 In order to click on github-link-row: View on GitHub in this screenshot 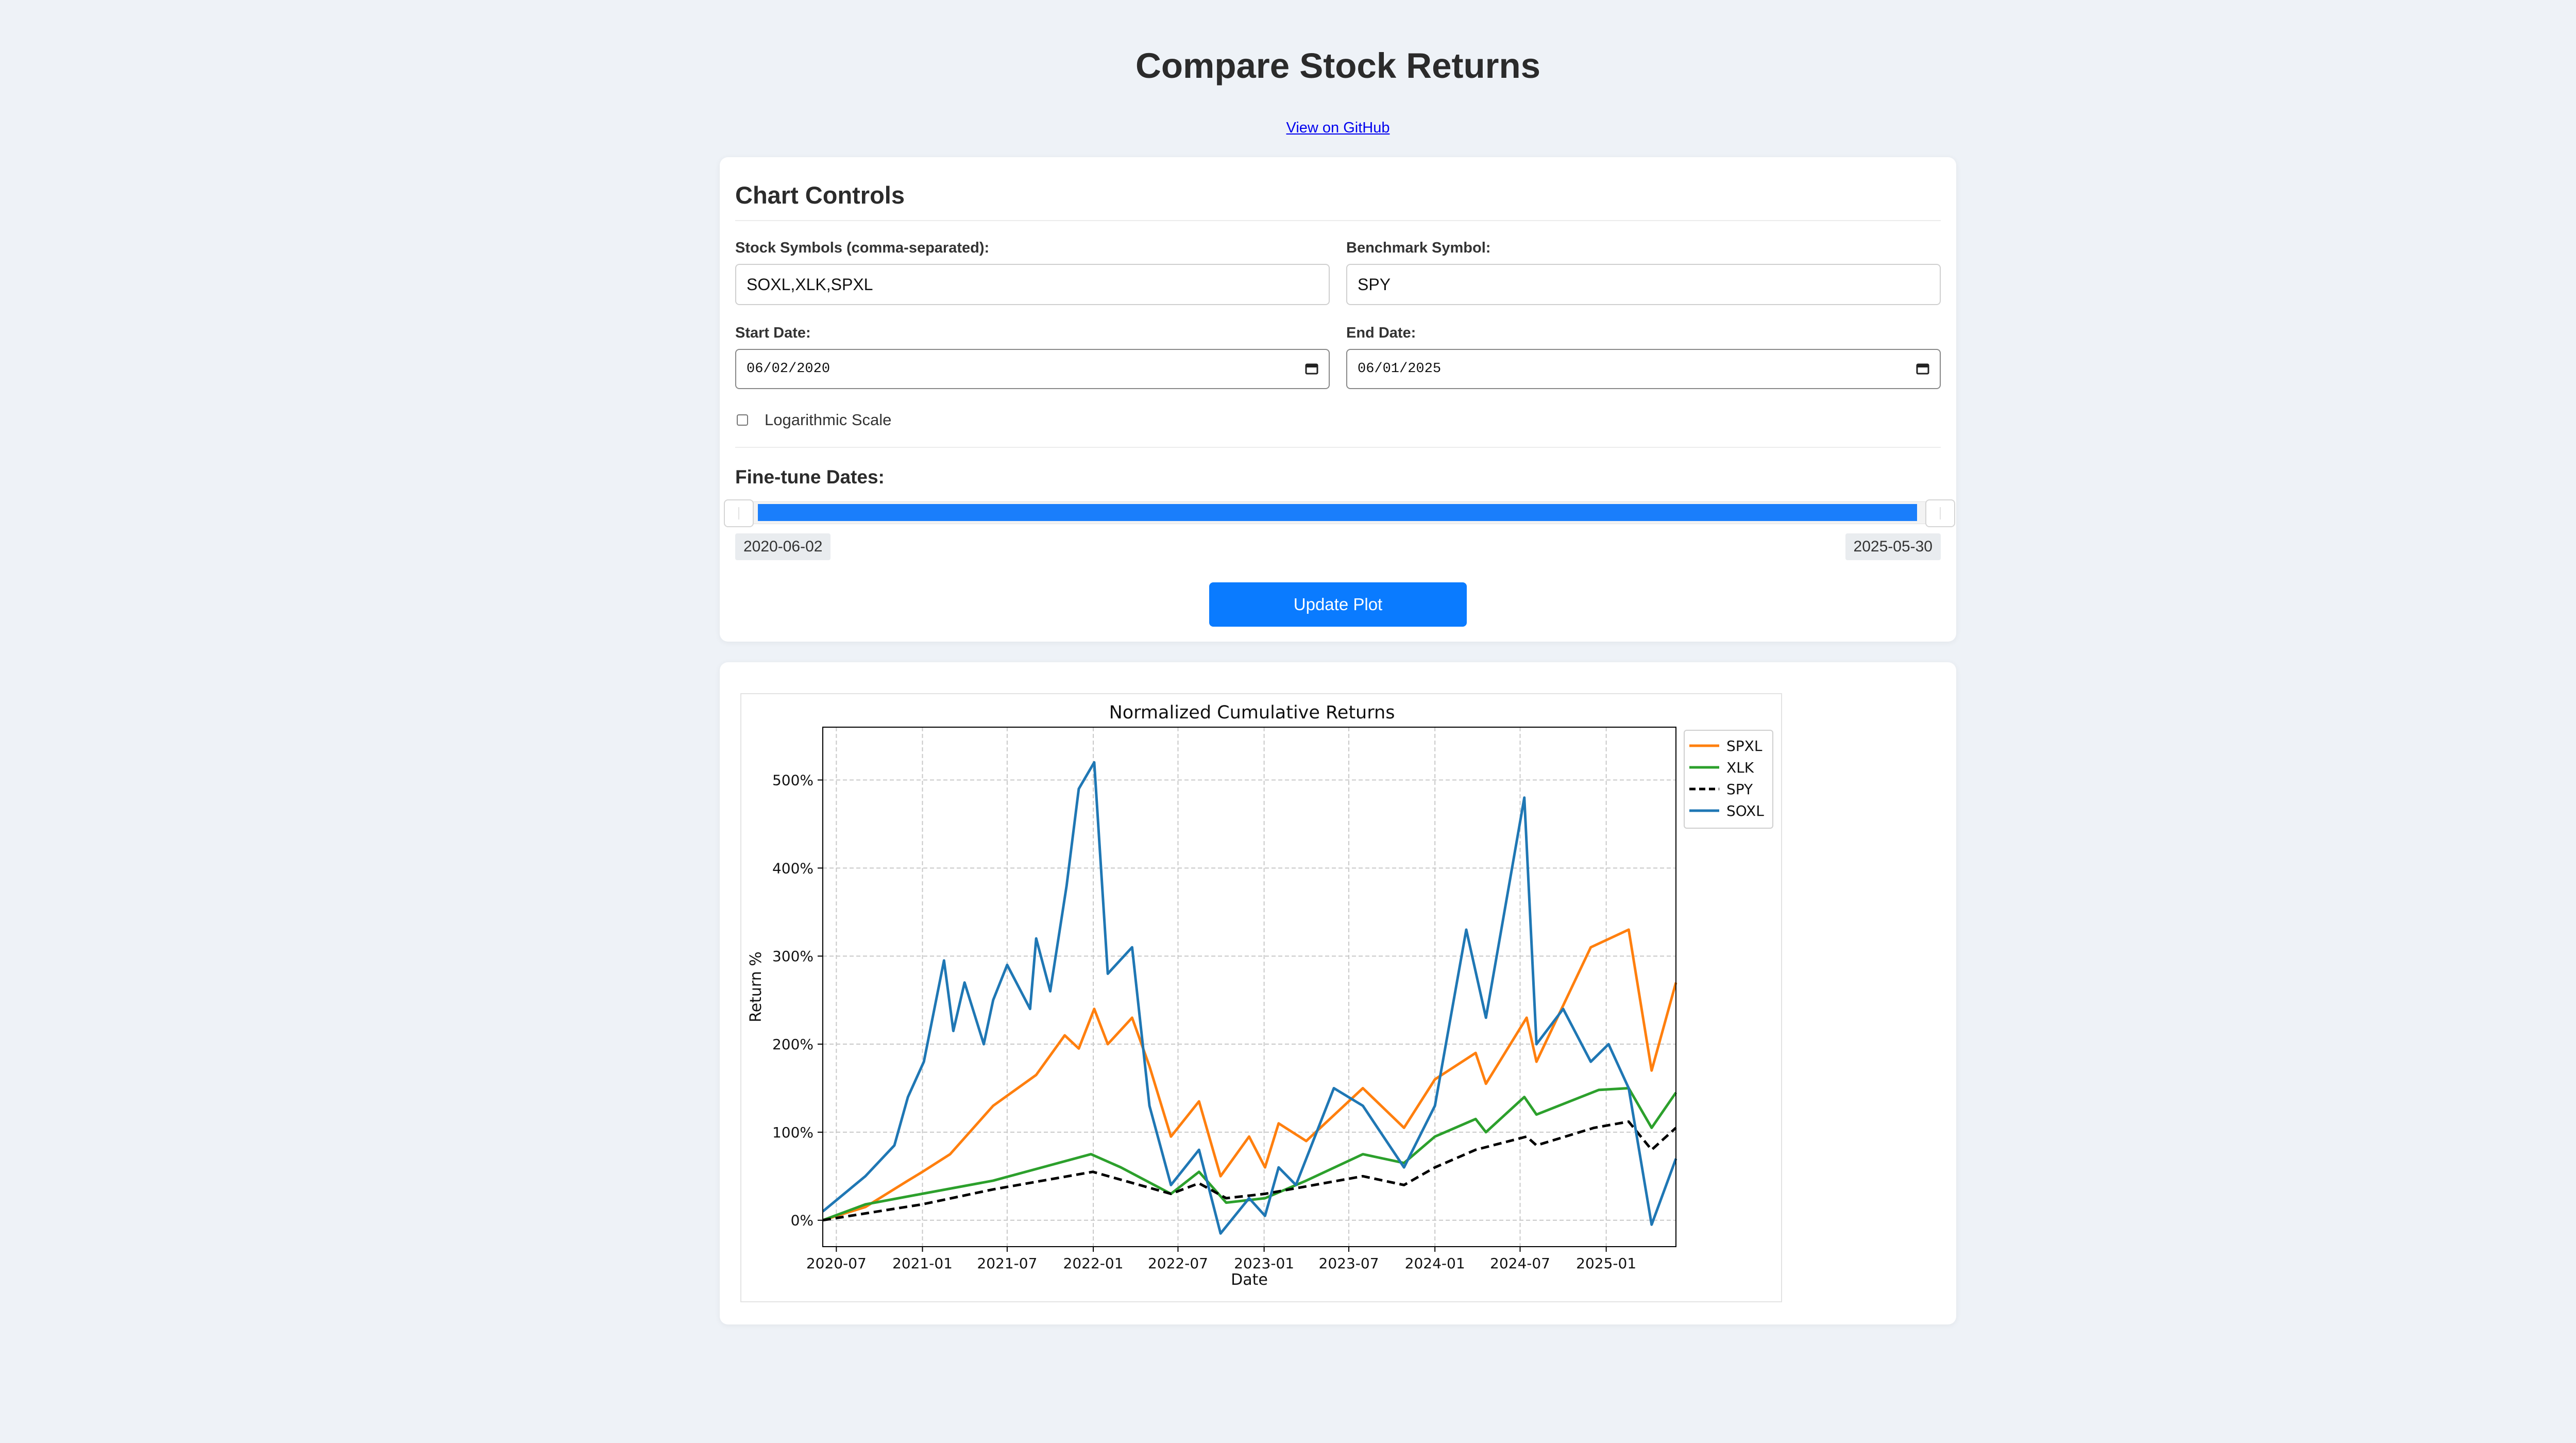, I will do `click(1288, 128)`.